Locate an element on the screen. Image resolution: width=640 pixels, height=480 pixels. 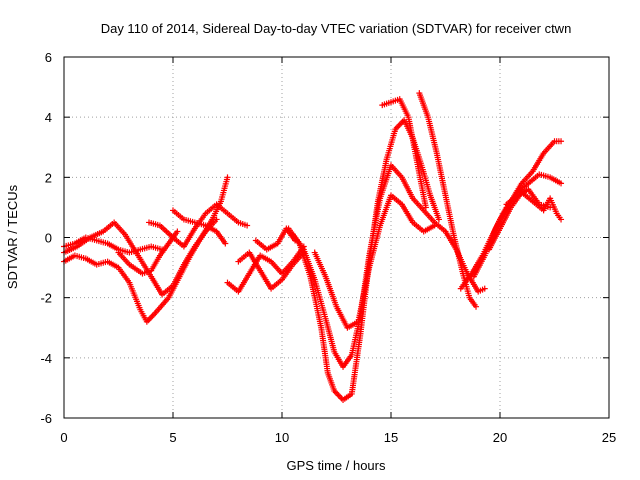
x-tick-label: 25 is located at coordinates (609, 437).